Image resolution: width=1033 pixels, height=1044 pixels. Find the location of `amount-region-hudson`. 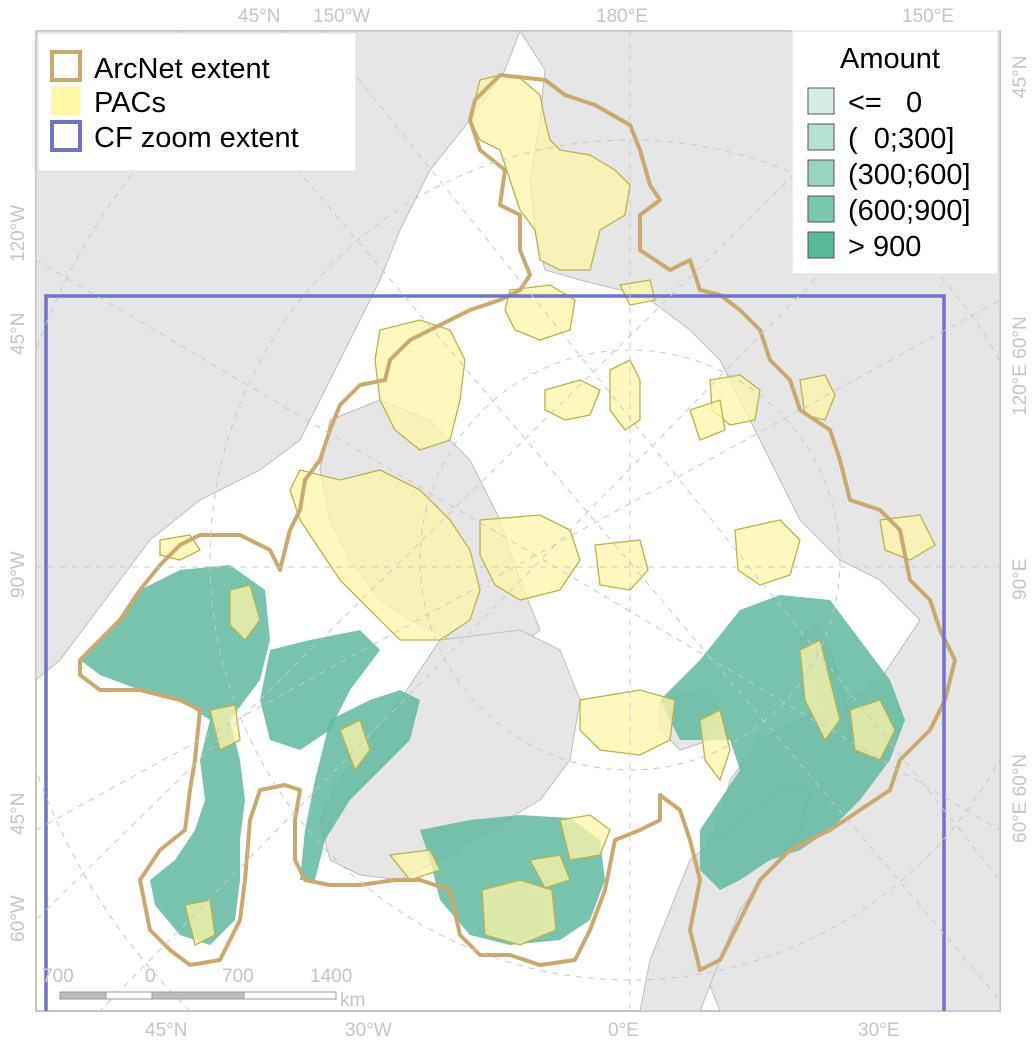

amount-region-hudson is located at coordinates (175, 755).